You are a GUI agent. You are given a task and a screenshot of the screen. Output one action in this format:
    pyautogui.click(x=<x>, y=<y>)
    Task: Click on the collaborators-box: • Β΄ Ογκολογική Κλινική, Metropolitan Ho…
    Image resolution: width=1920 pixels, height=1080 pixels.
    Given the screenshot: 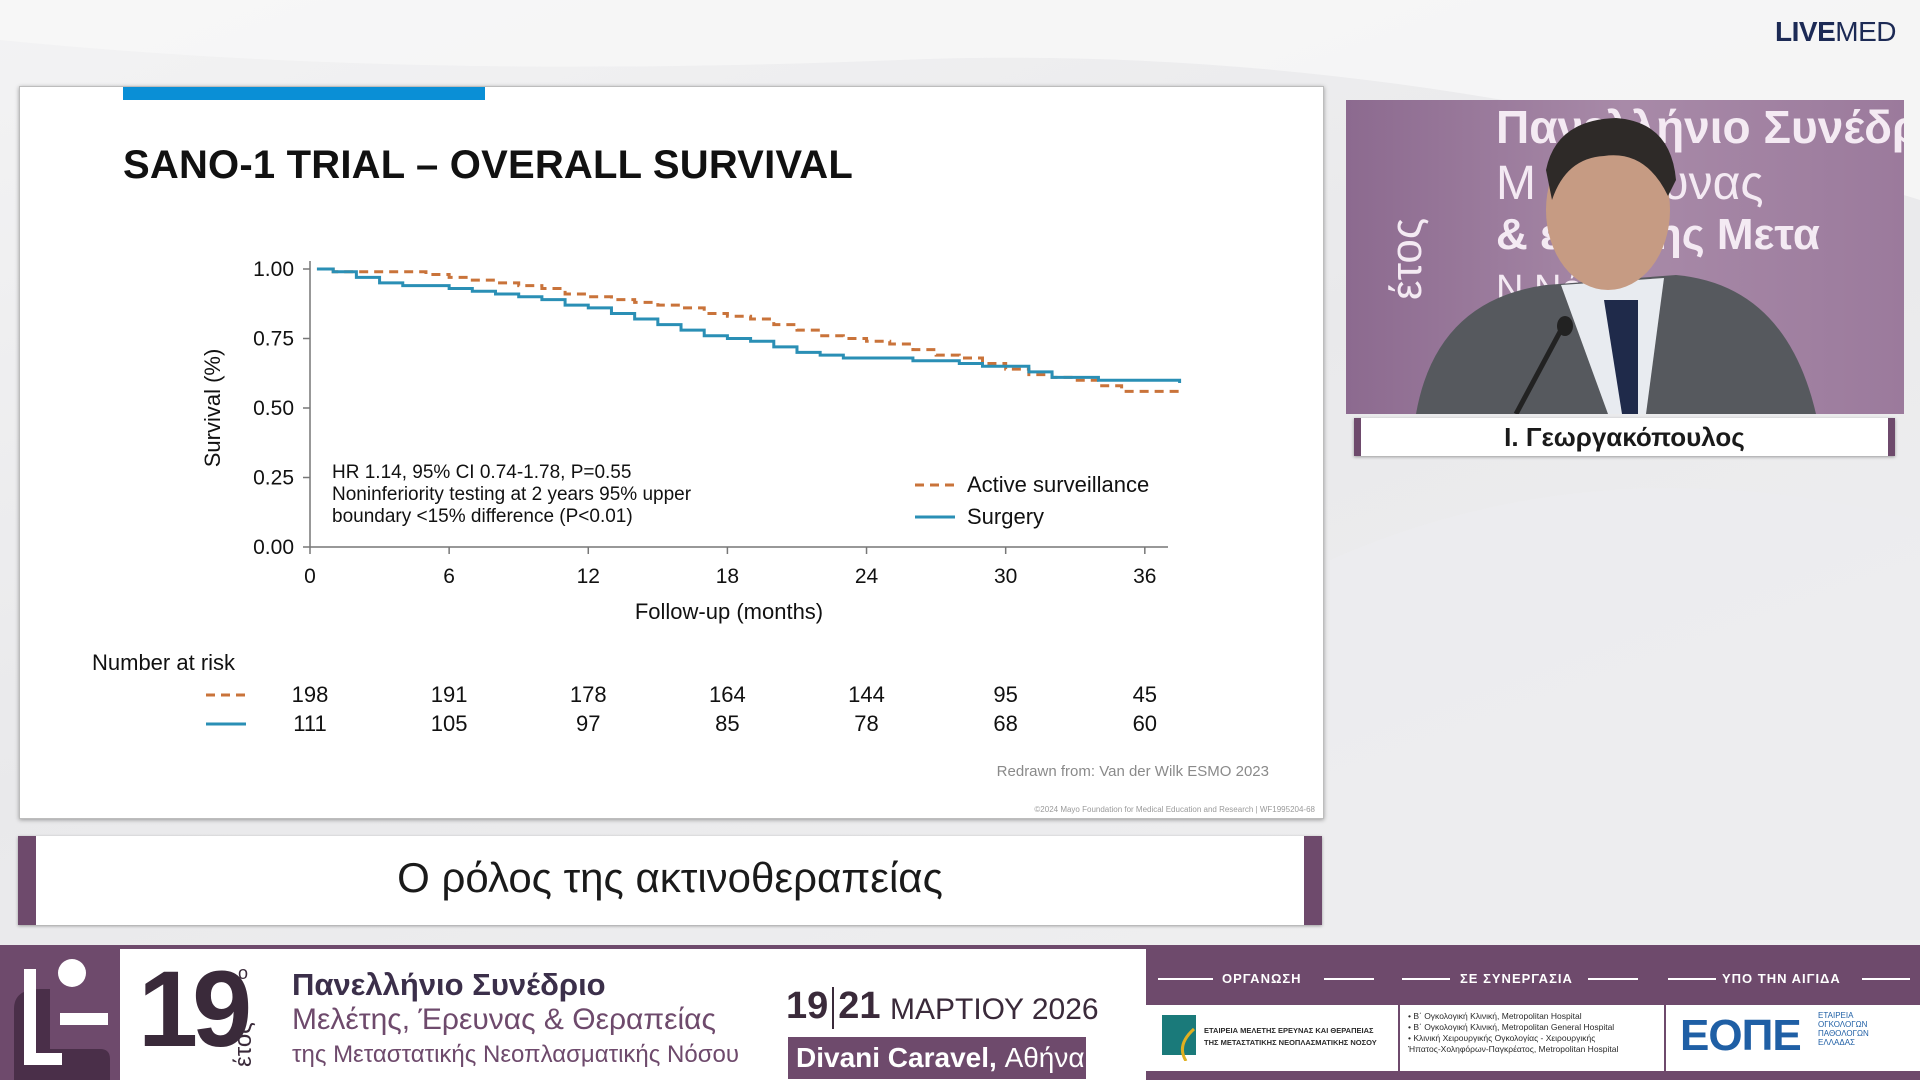 What is the action you would take?
    pyautogui.click(x=1532, y=1038)
    